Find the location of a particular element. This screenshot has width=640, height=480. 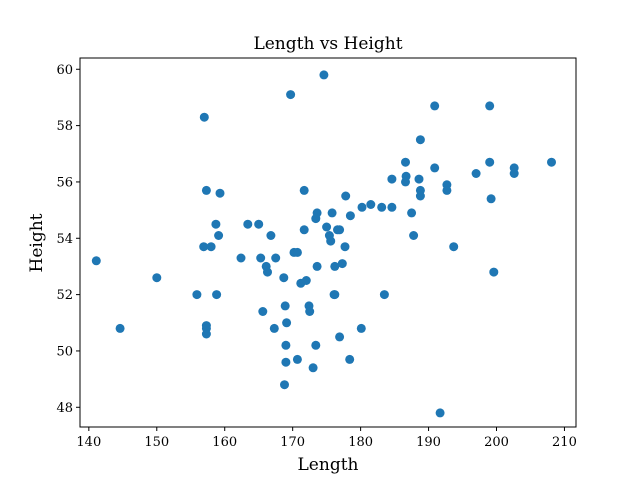

y-tick-label: 58 is located at coordinates (64, 126).